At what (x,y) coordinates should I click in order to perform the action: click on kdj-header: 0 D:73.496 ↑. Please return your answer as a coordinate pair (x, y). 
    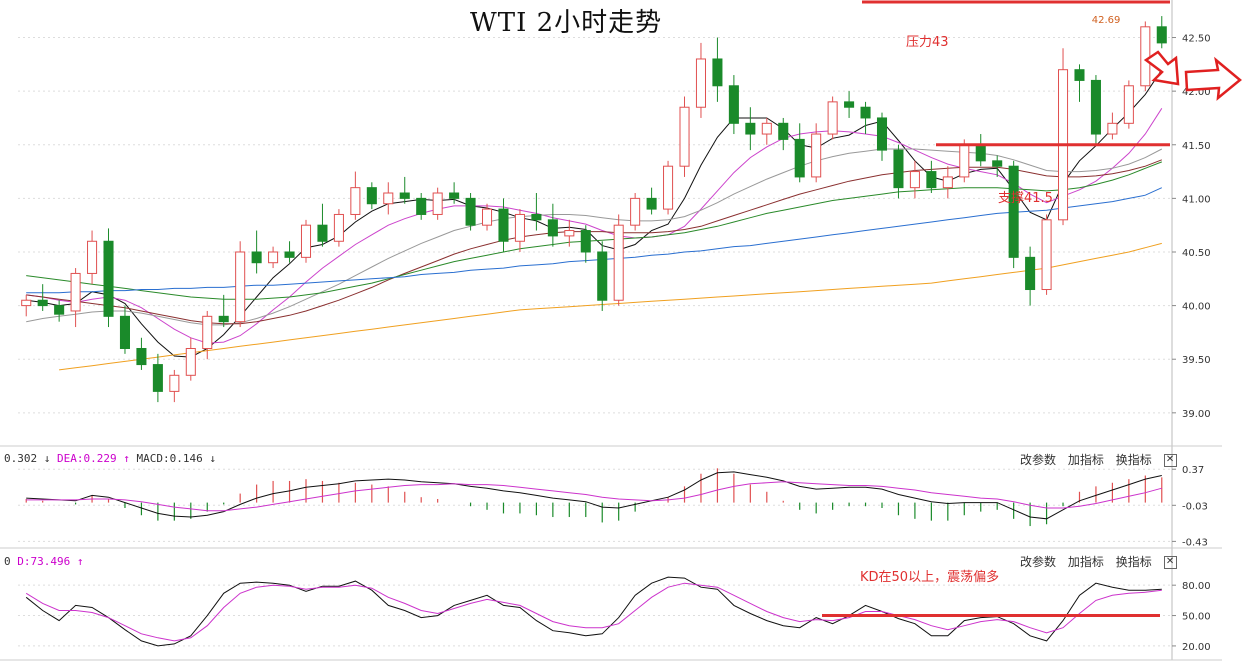
    Looking at the image, I should click on (43, 561).